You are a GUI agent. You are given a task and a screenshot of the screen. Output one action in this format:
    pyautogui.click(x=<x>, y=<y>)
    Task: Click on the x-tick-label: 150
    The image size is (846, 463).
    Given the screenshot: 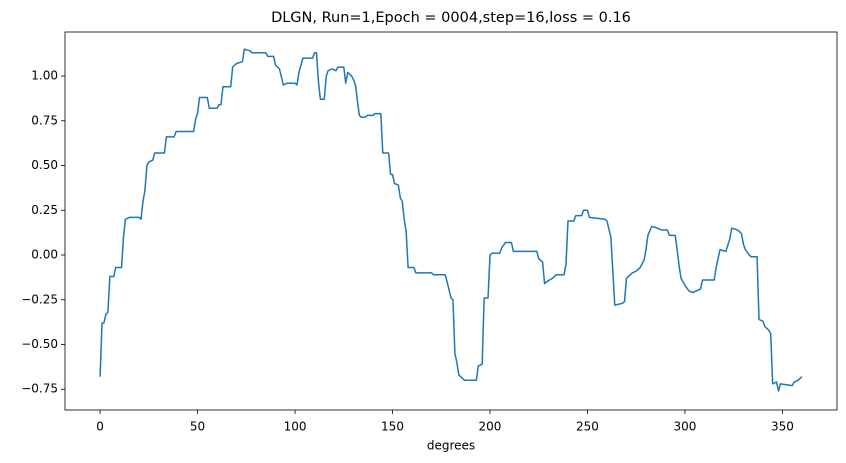 What is the action you would take?
    pyautogui.click(x=392, y=427)
    